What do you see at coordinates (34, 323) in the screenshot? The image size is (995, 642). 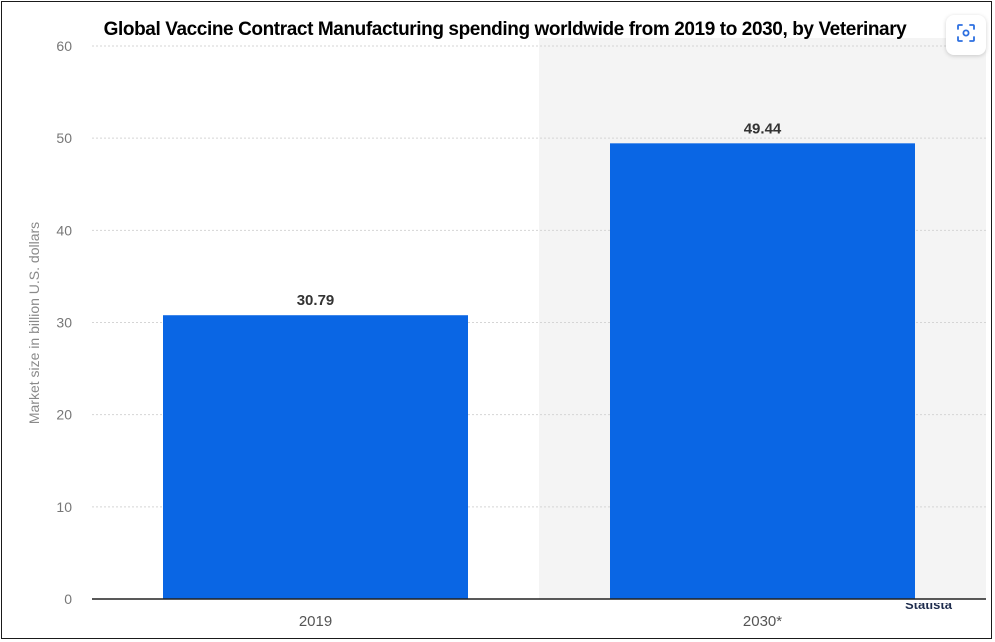 I see `y-axis-label: Market size in billion U.S. dollars` at bounding box center [34, 323].